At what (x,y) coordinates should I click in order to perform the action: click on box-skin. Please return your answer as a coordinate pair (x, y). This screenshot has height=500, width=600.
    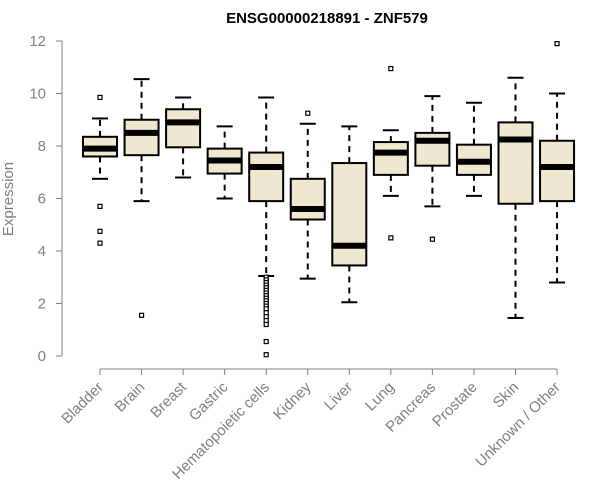
    Looking at the image, I should click on (515, 197).